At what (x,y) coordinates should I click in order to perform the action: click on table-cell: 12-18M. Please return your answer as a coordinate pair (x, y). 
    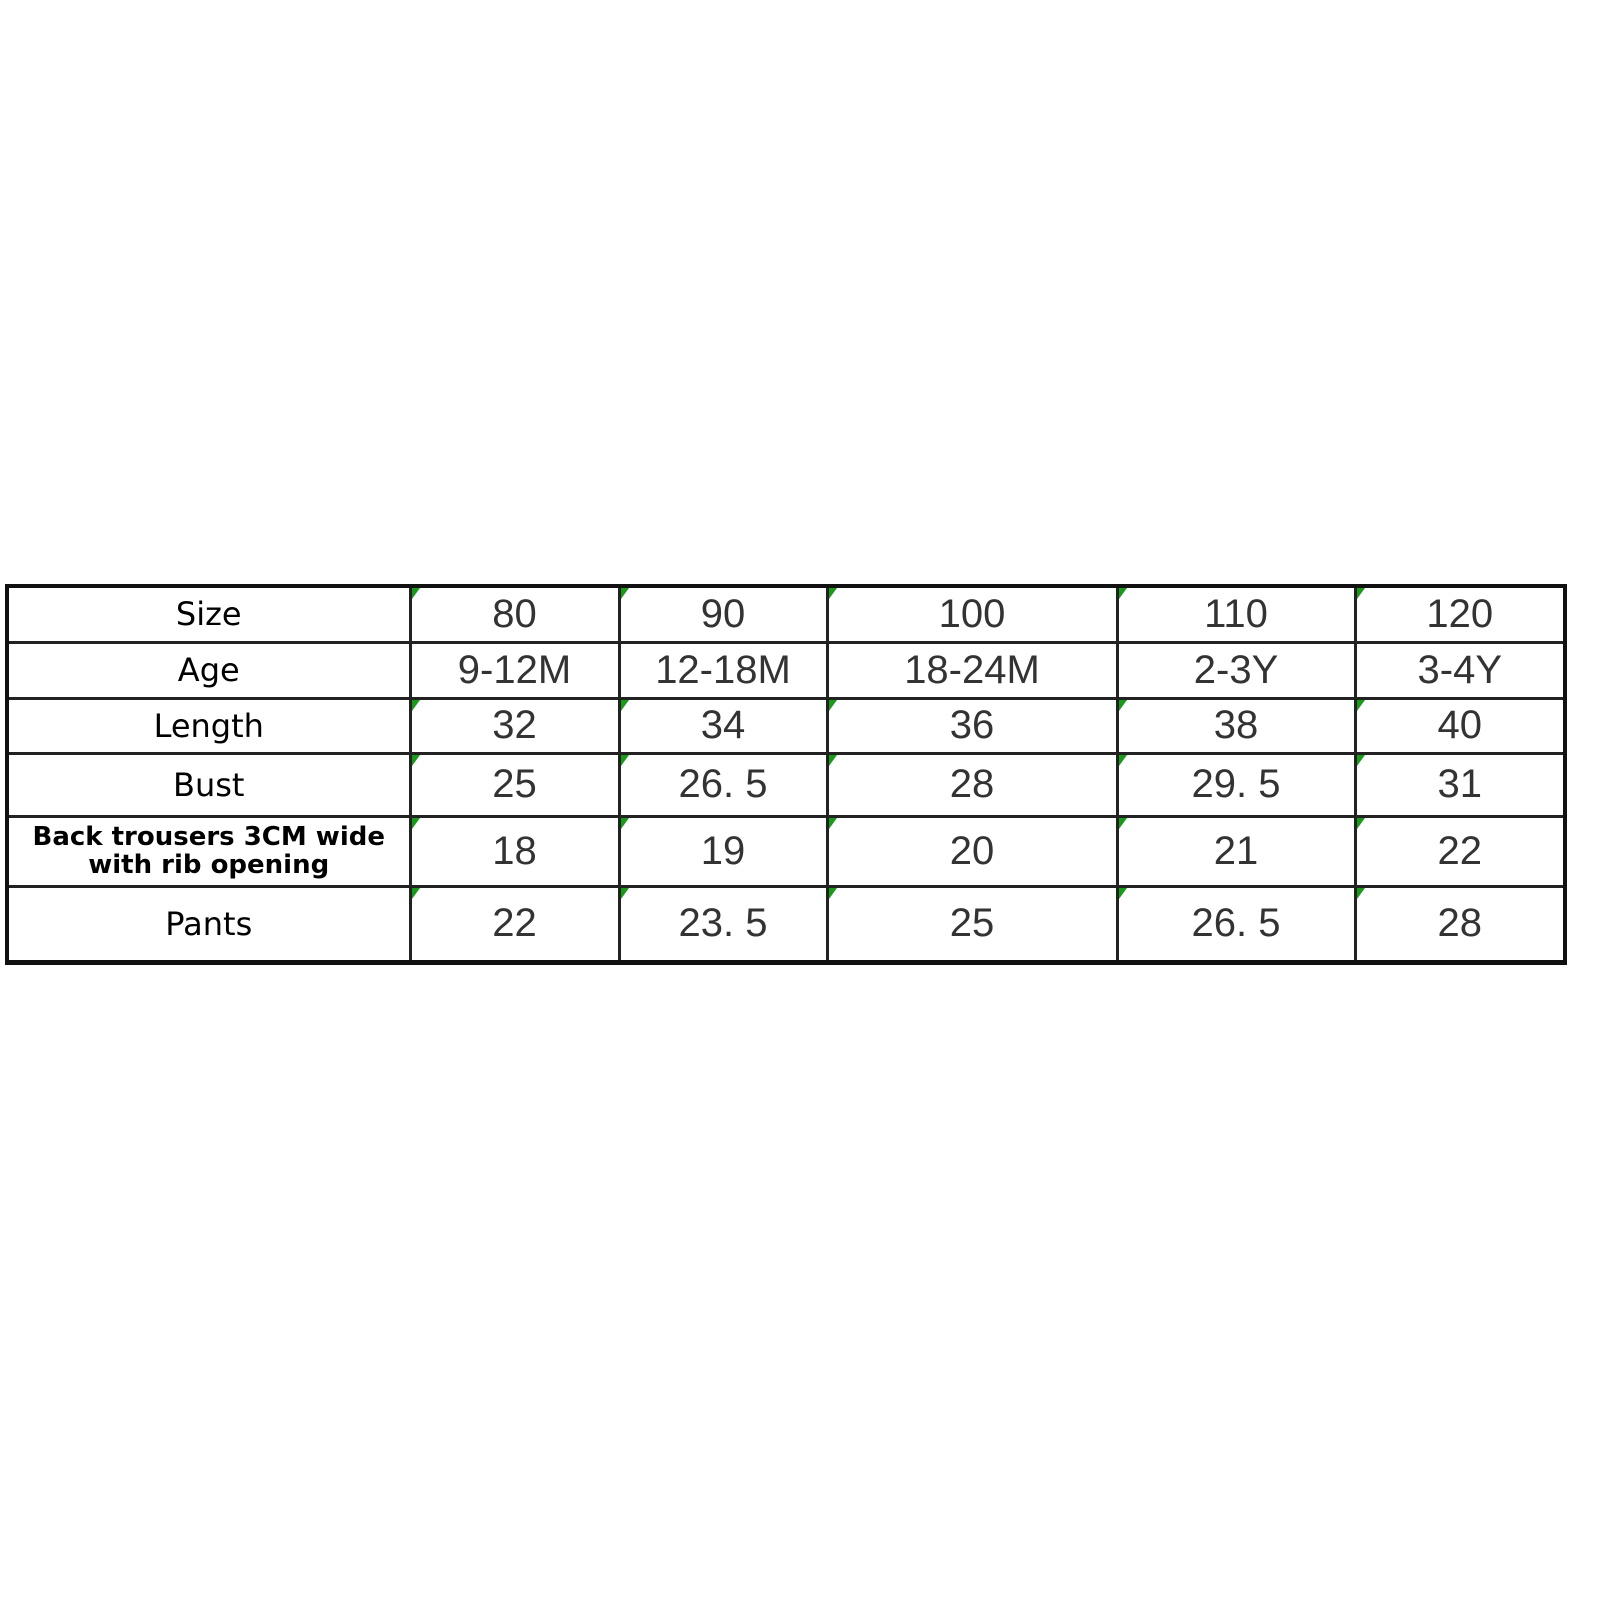
    Looking at the image, I should click on (723, 670).